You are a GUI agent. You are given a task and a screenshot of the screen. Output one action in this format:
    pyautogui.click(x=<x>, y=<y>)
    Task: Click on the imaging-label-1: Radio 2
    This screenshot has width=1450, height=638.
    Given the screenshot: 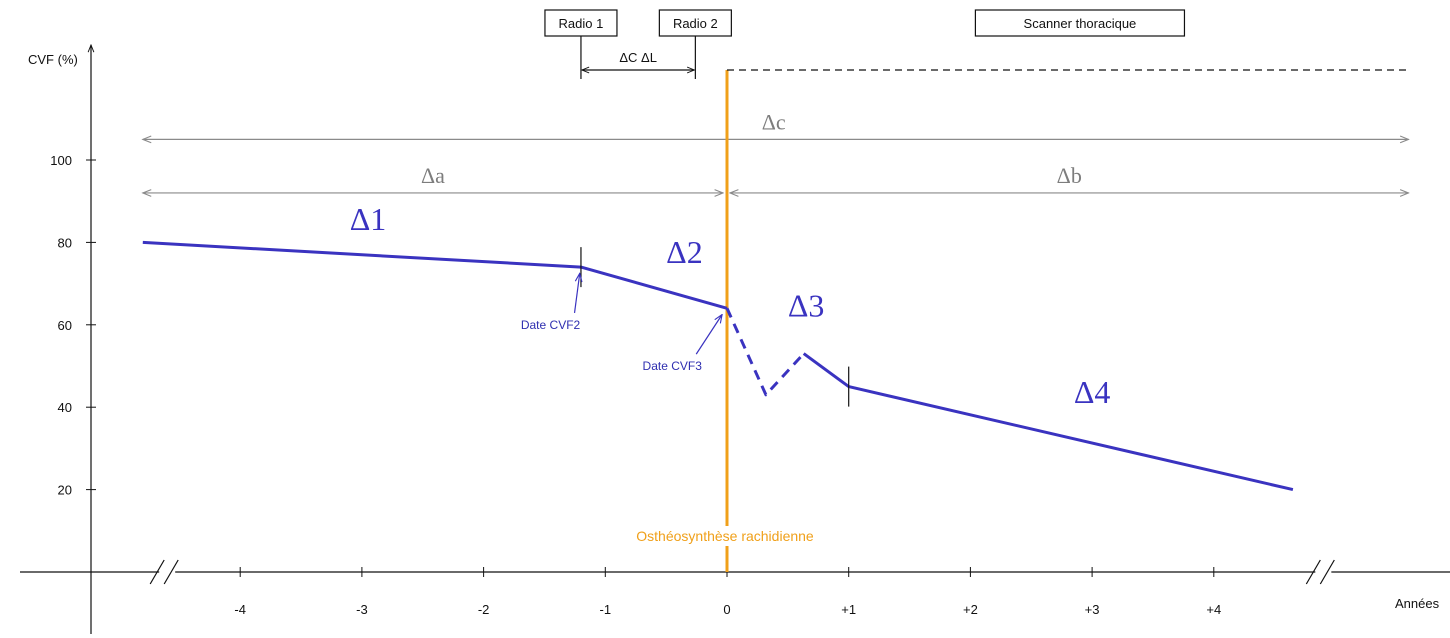 What is the action you would take?
    pyautogui.click(x=695, y=23)
    